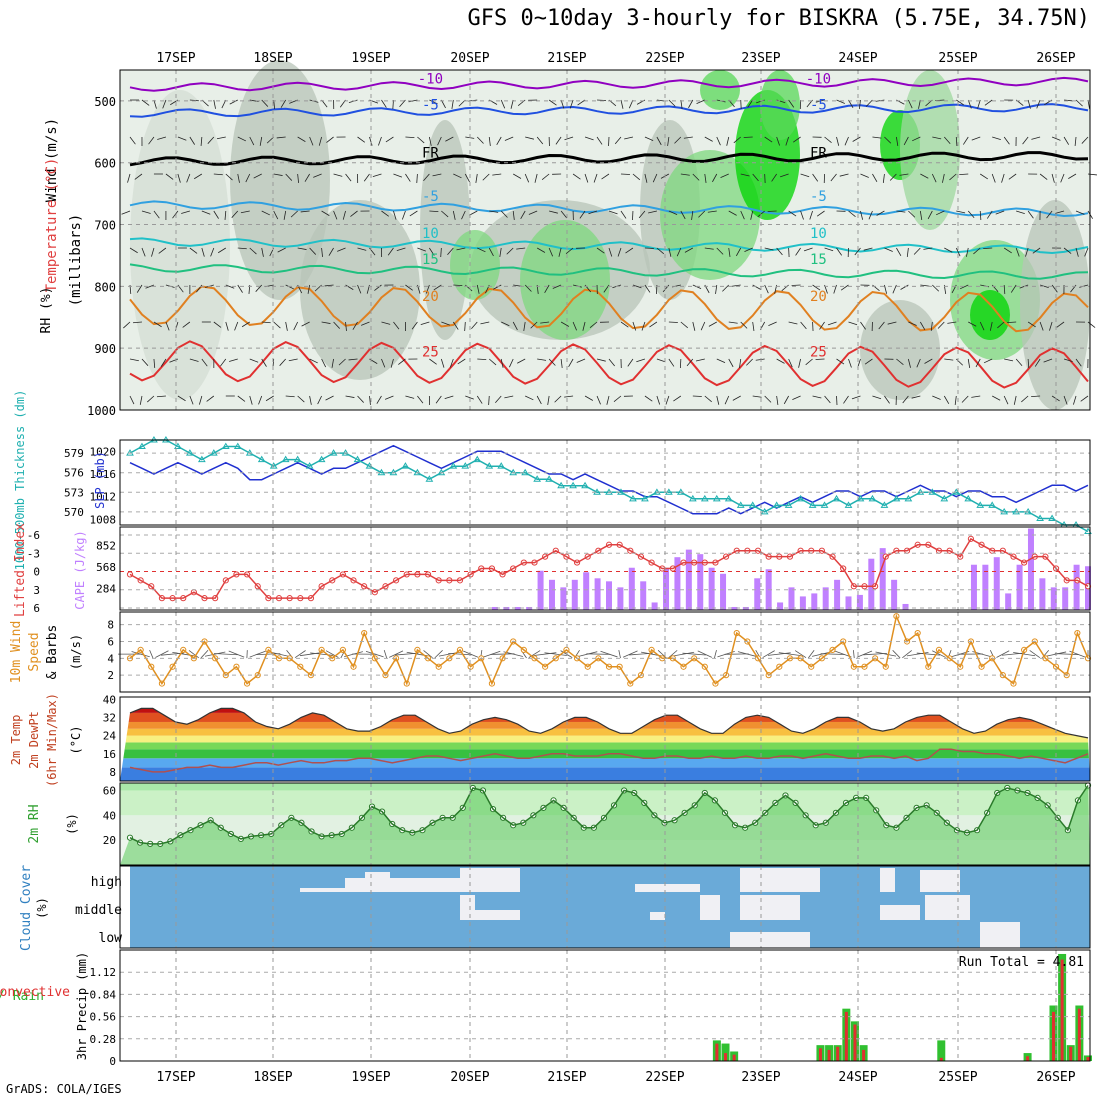 The height and width of the screenshot is (1100, 1100). Describe the element at coordinates (605, 787) in the screenshot. I see `rh-band` at that location.